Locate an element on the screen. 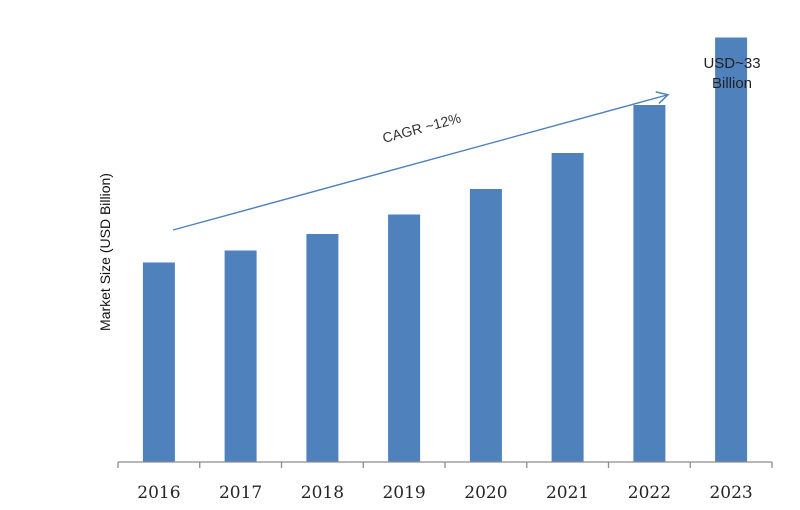 The height and width of the screenshot is (510, 800). bar-2022 is located at coordinates (649, 283).